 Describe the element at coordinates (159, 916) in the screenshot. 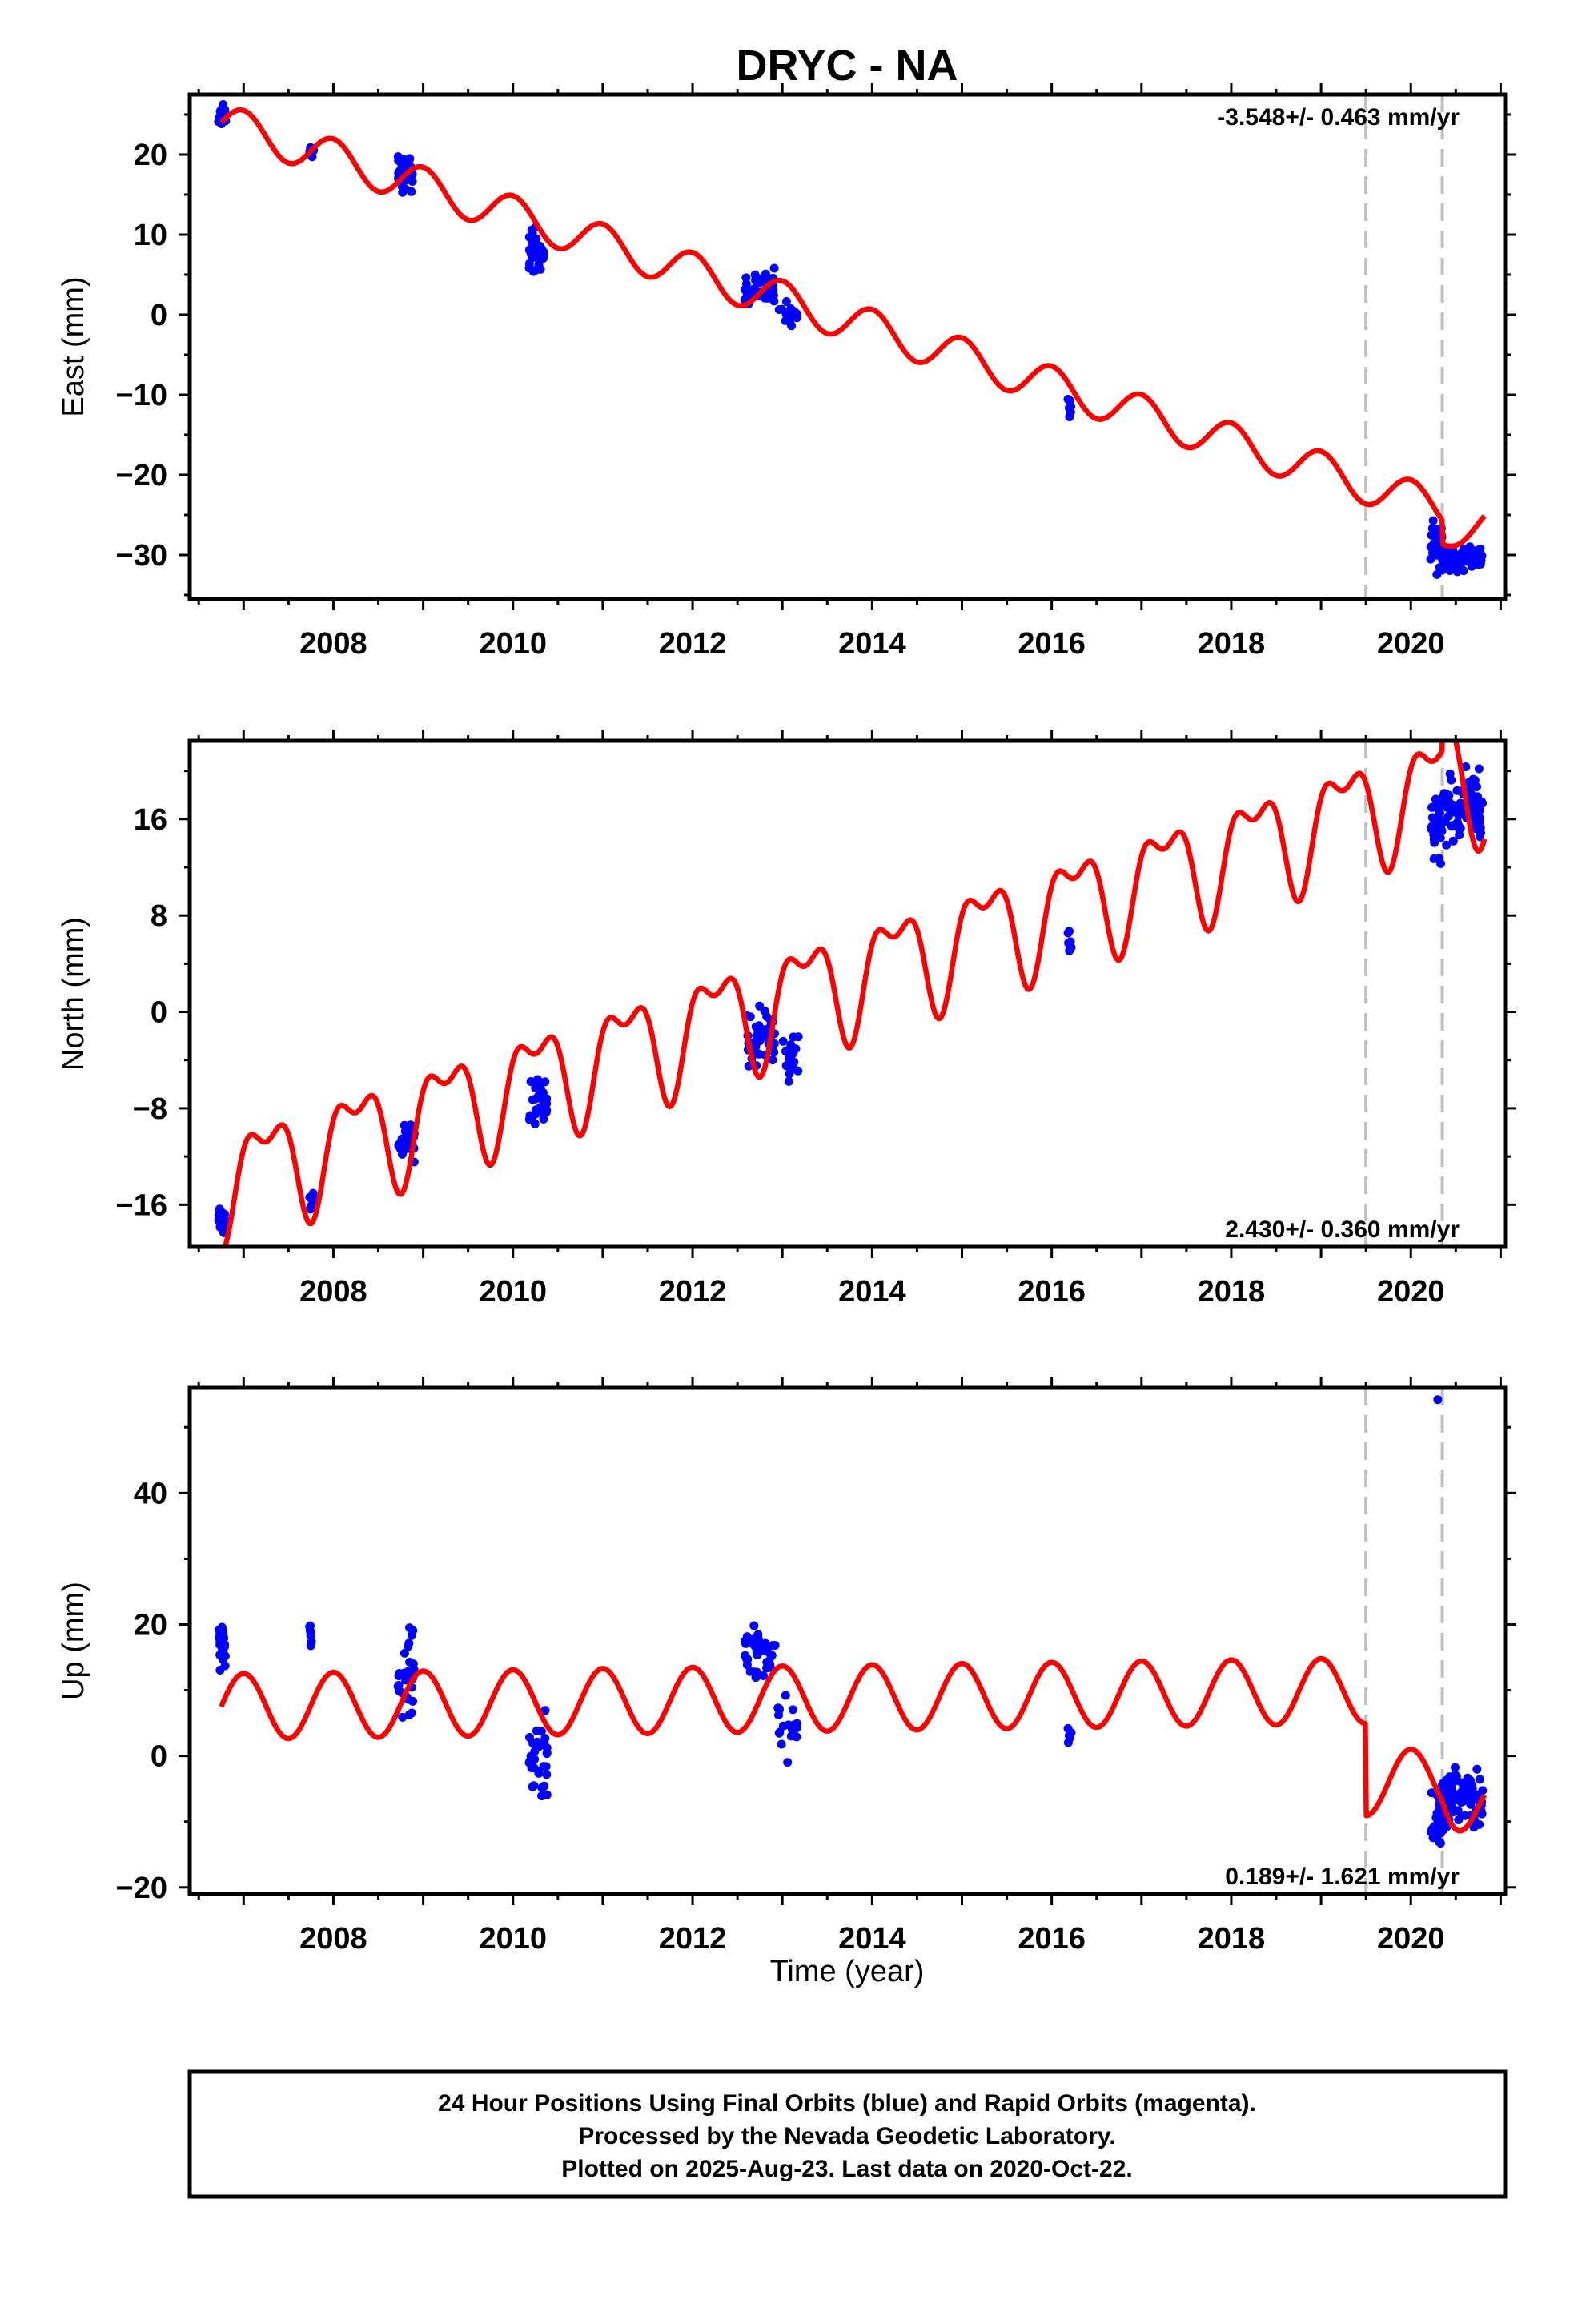

I see `y-tick-label: 8` at that location.